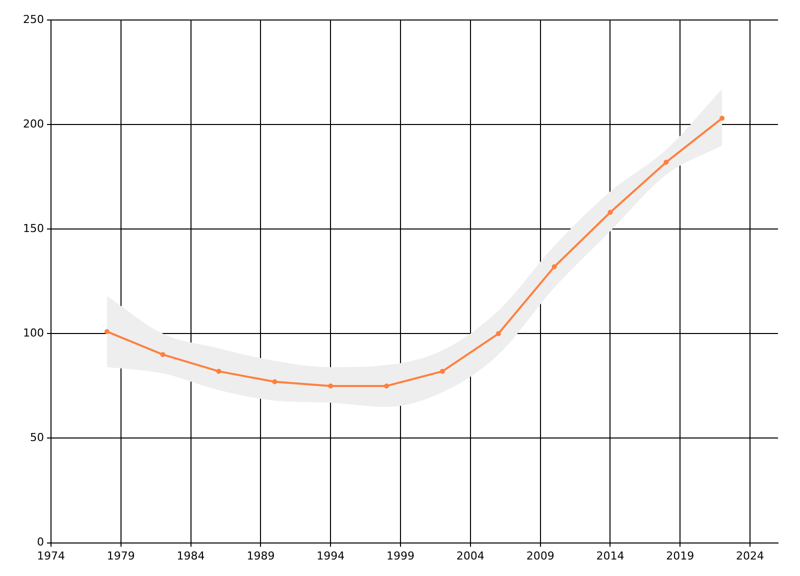  I want to click on x-tick-label: 2004, so click(470, 555).